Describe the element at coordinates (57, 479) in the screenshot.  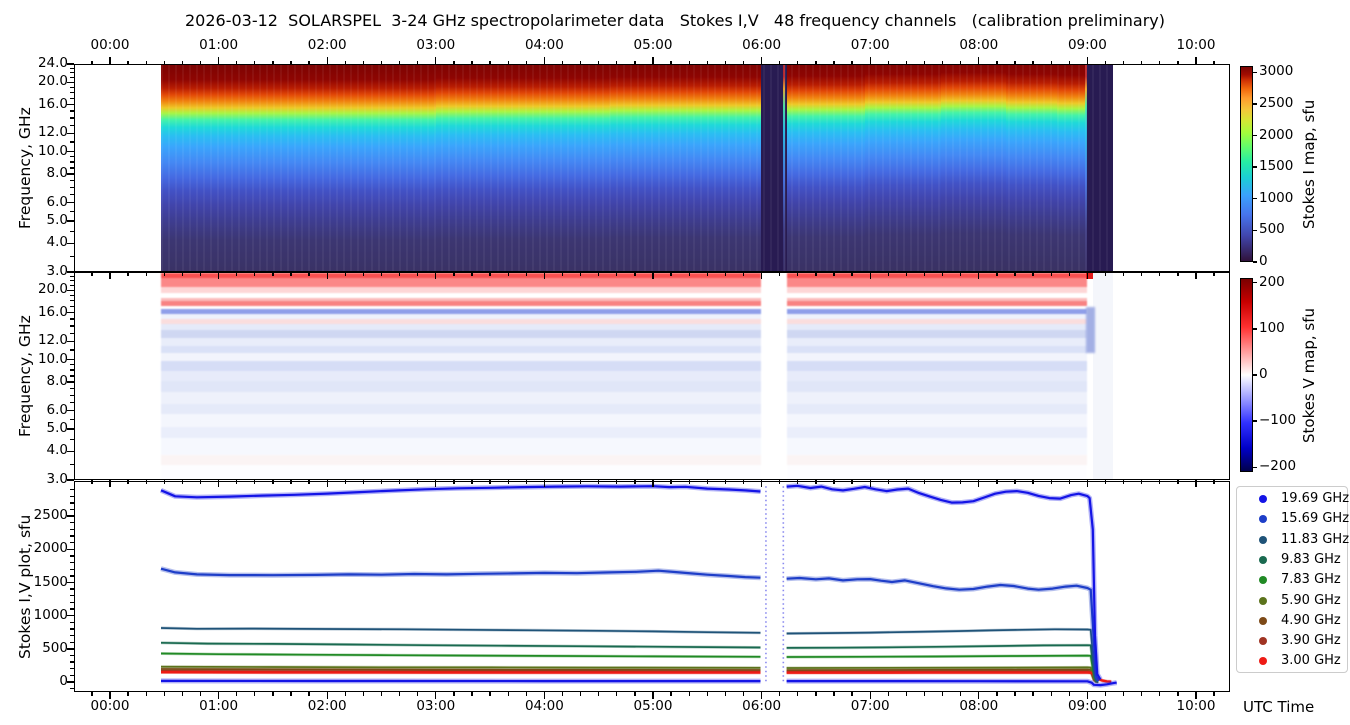
I see `y-tick-label: 3.0` at that location.